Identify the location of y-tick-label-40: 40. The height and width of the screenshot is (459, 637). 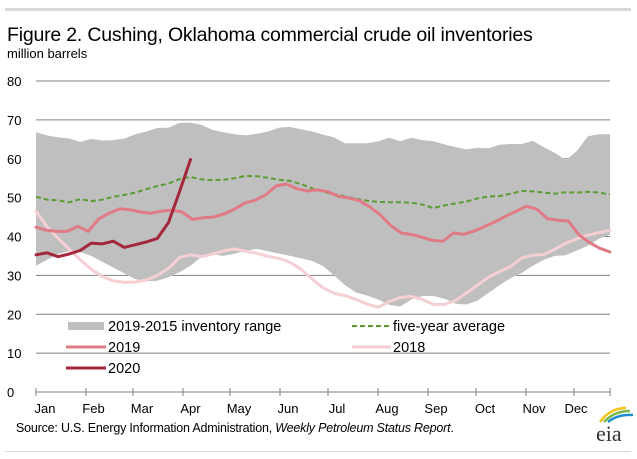
(14, 237).